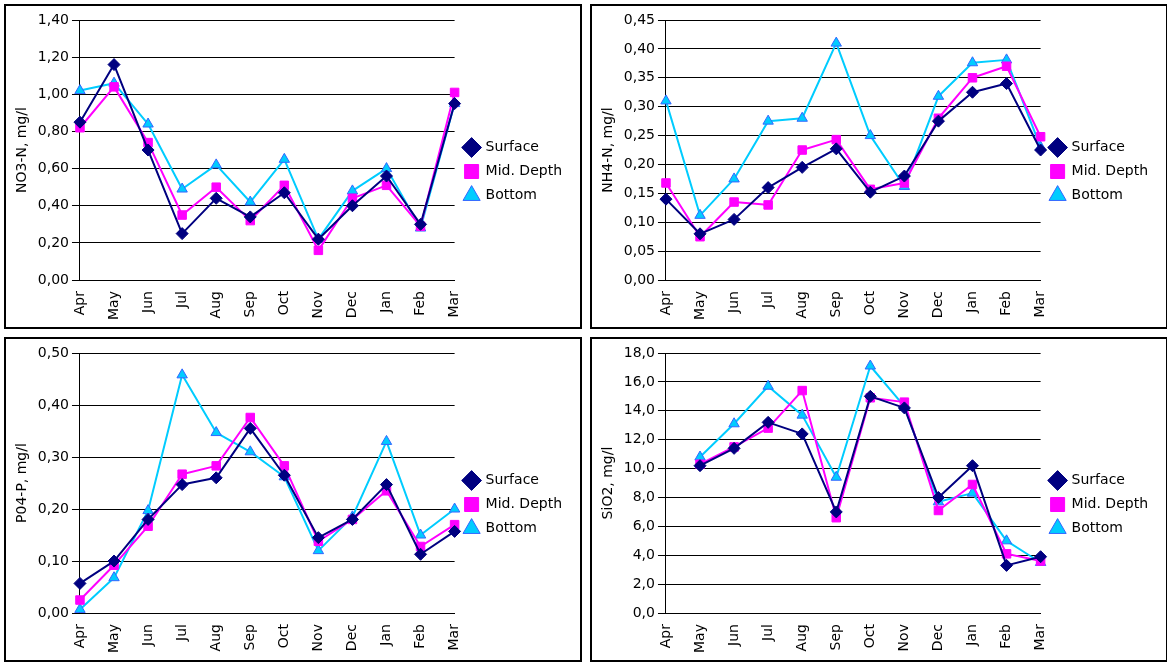 The image size is (1167, 666). I want to click on y-tick-label: 1,20, so click(53, 55).